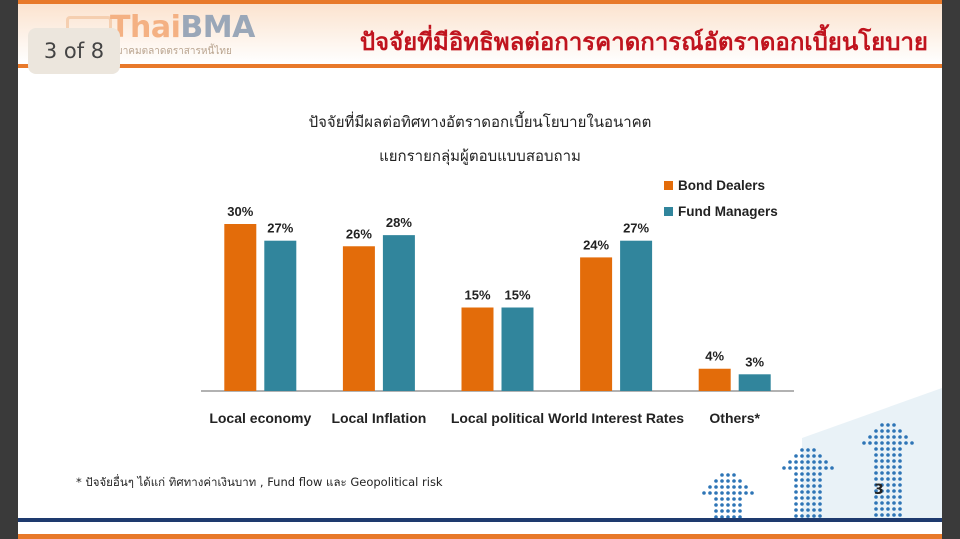  Describe the element at coordinates (734, 418) in the screenshot. I see `category-label: Others*` at that location.